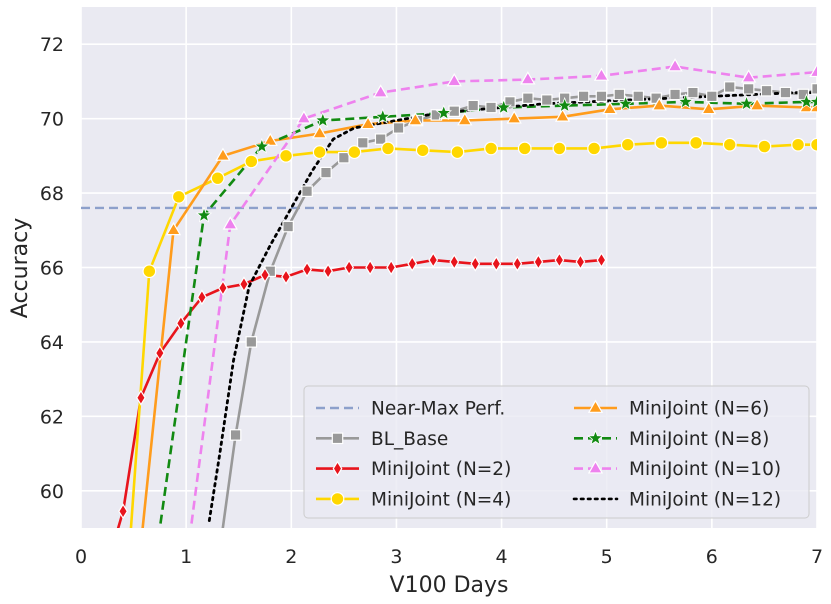 Image resolution: width=831 pixels, height=604 pixels. Describe the element at coordinates (337, 468) in the screenshot. I see `legend-minijoint-n-2-marker` at that location.